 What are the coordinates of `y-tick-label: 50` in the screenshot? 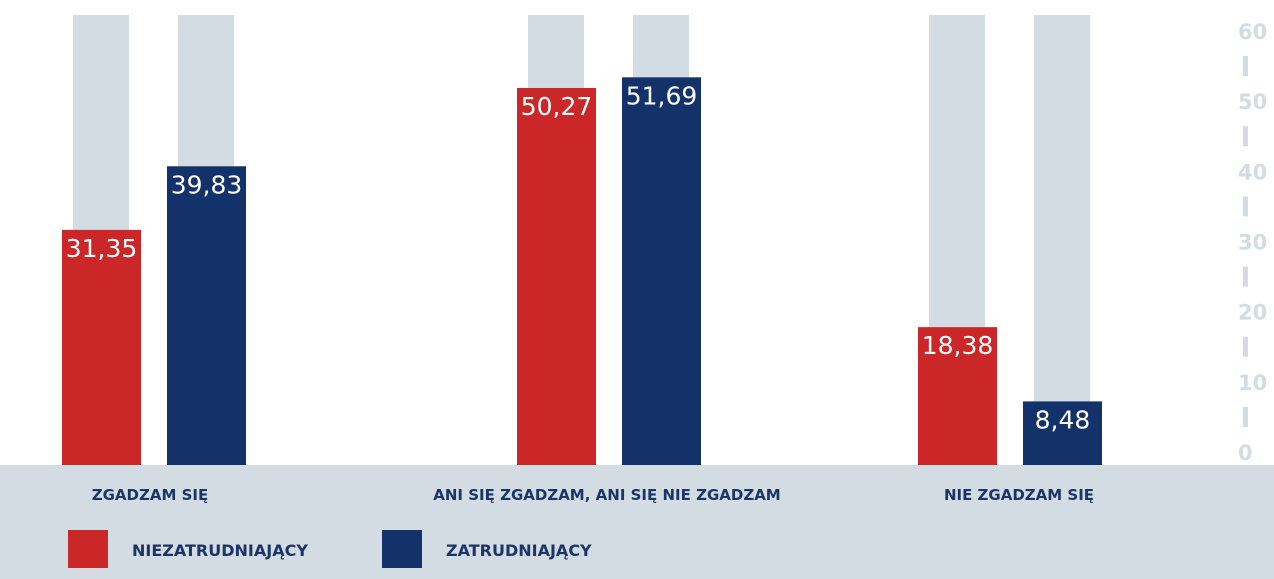 It's located at (1252, 102).